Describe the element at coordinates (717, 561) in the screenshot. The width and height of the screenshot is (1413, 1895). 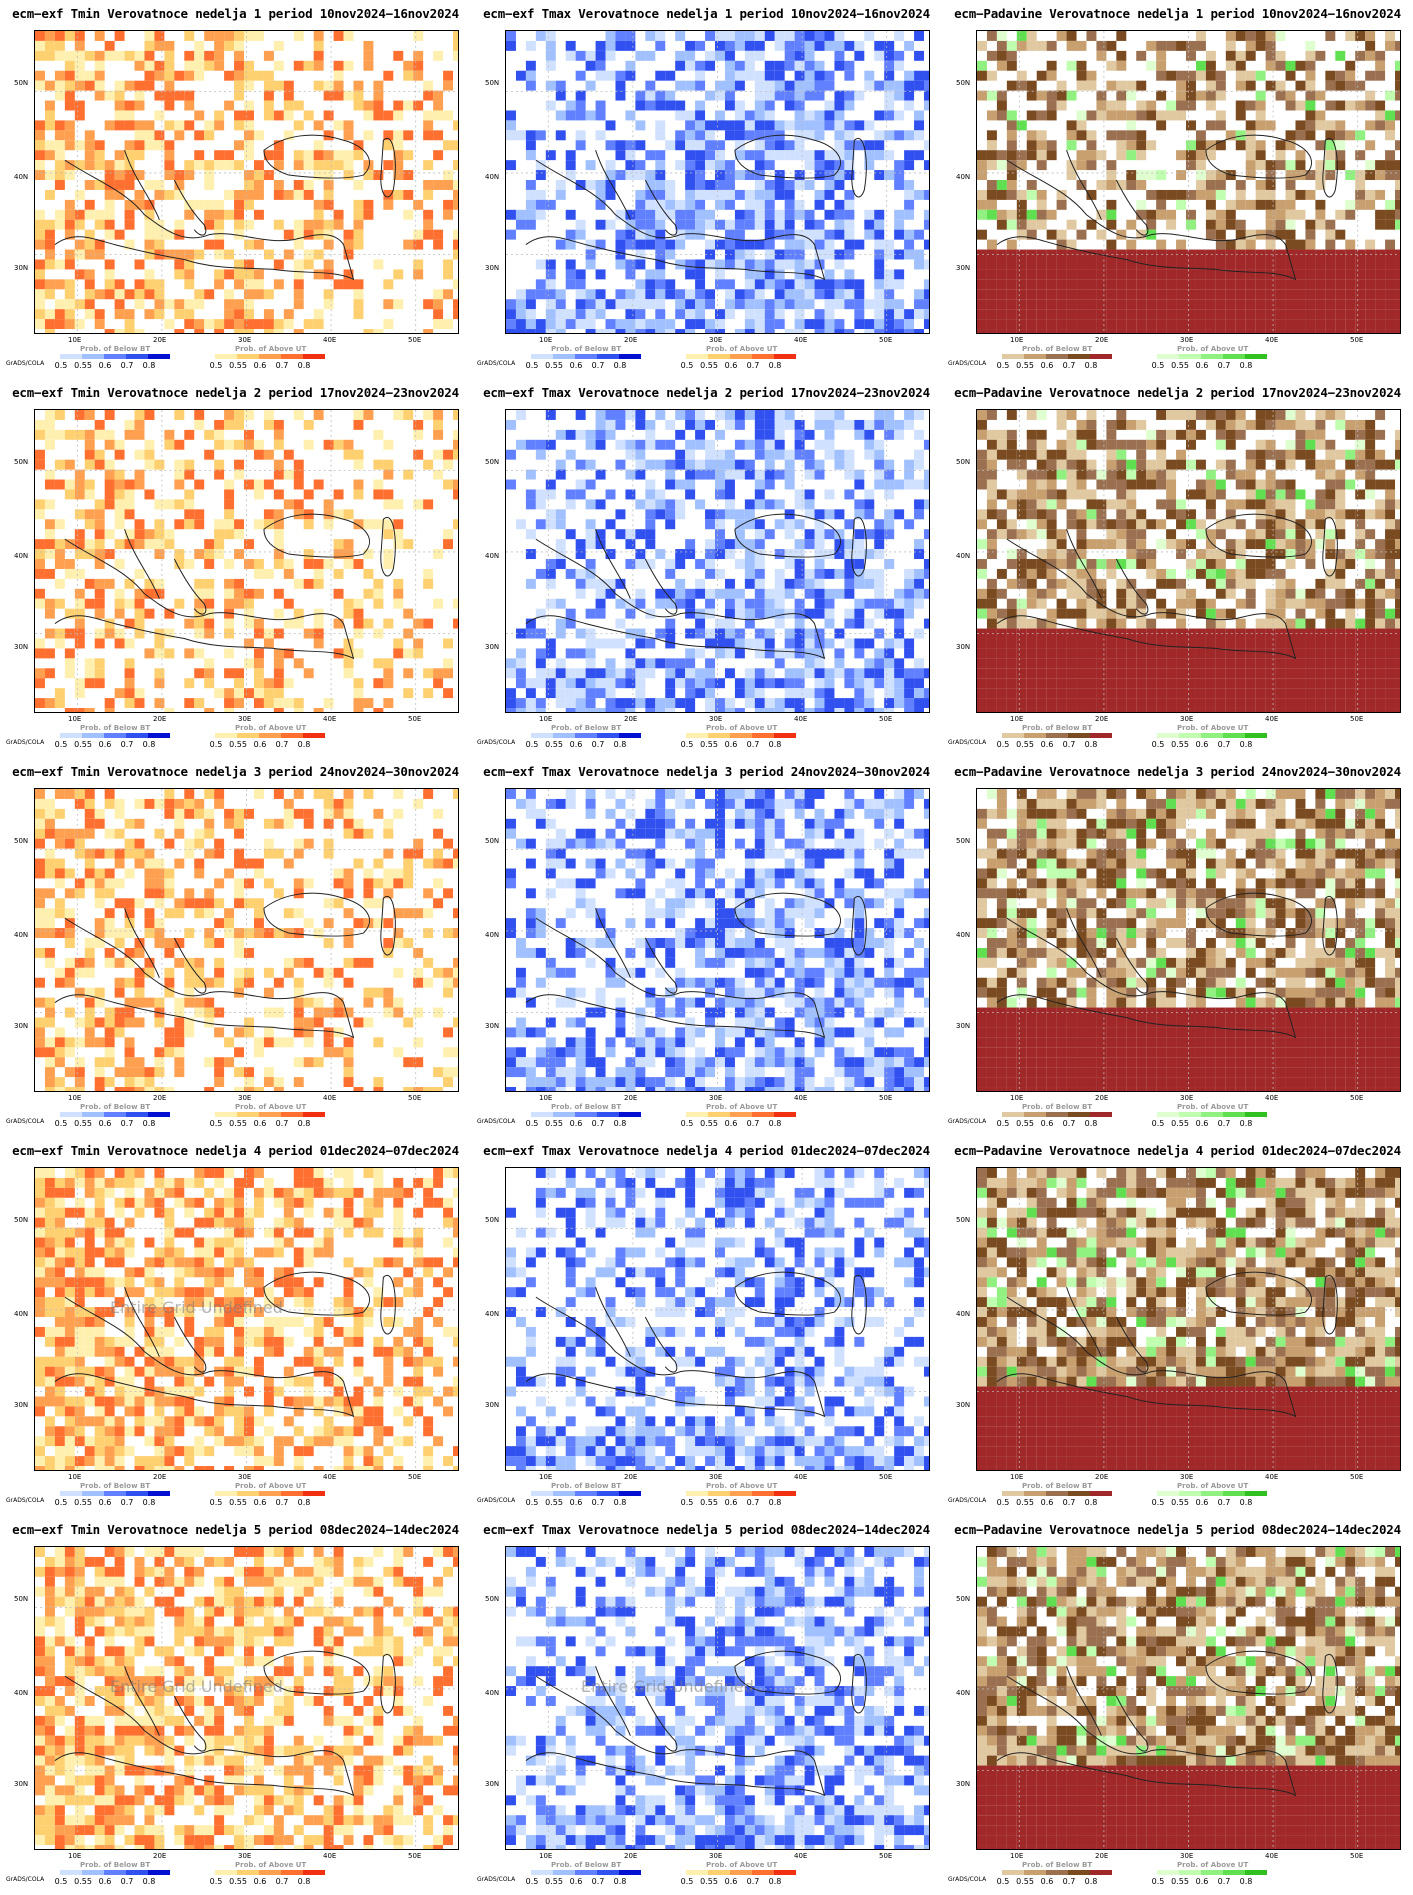
I see `probability-map` at that location.